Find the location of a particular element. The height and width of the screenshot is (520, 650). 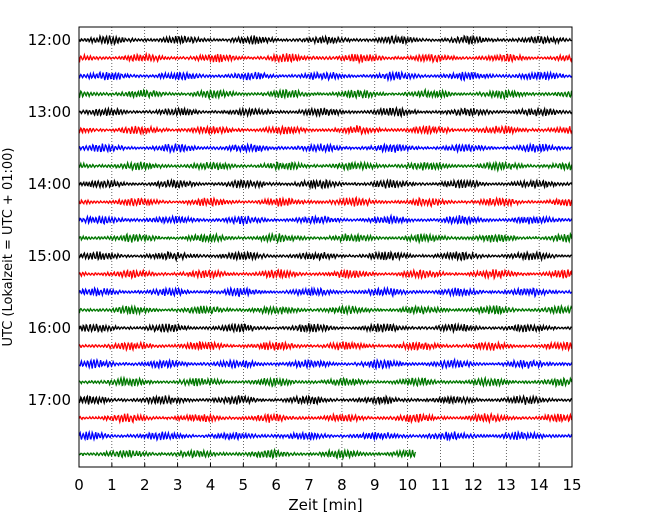

x-tick-label-0: 0 is located at coordinates (79, 485).